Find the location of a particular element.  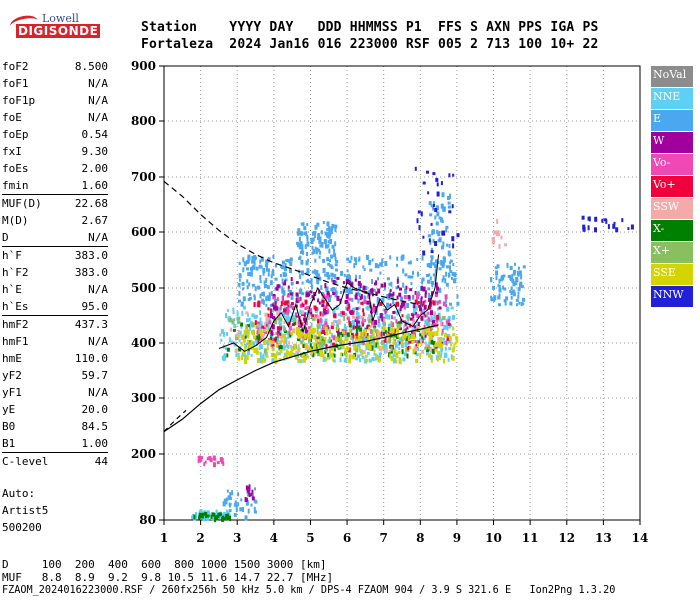

x-tick-label: 3 is located at coordinates (237, 538).